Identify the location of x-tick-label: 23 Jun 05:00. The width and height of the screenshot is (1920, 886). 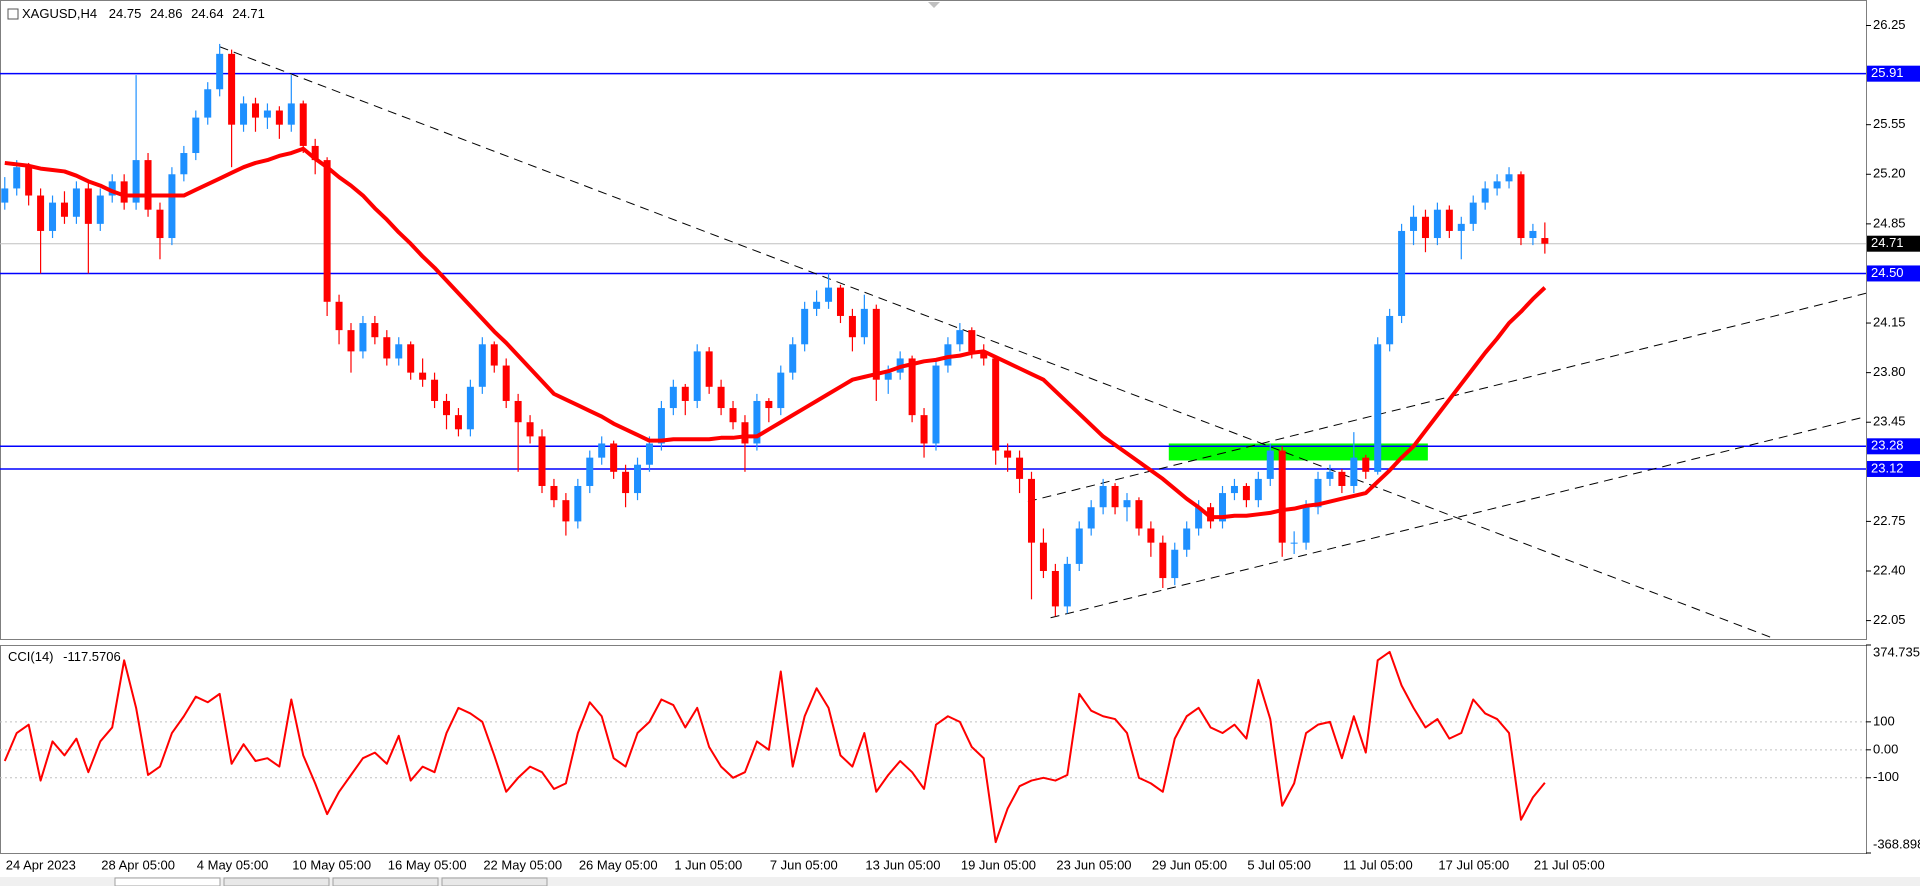
(1093, 864).